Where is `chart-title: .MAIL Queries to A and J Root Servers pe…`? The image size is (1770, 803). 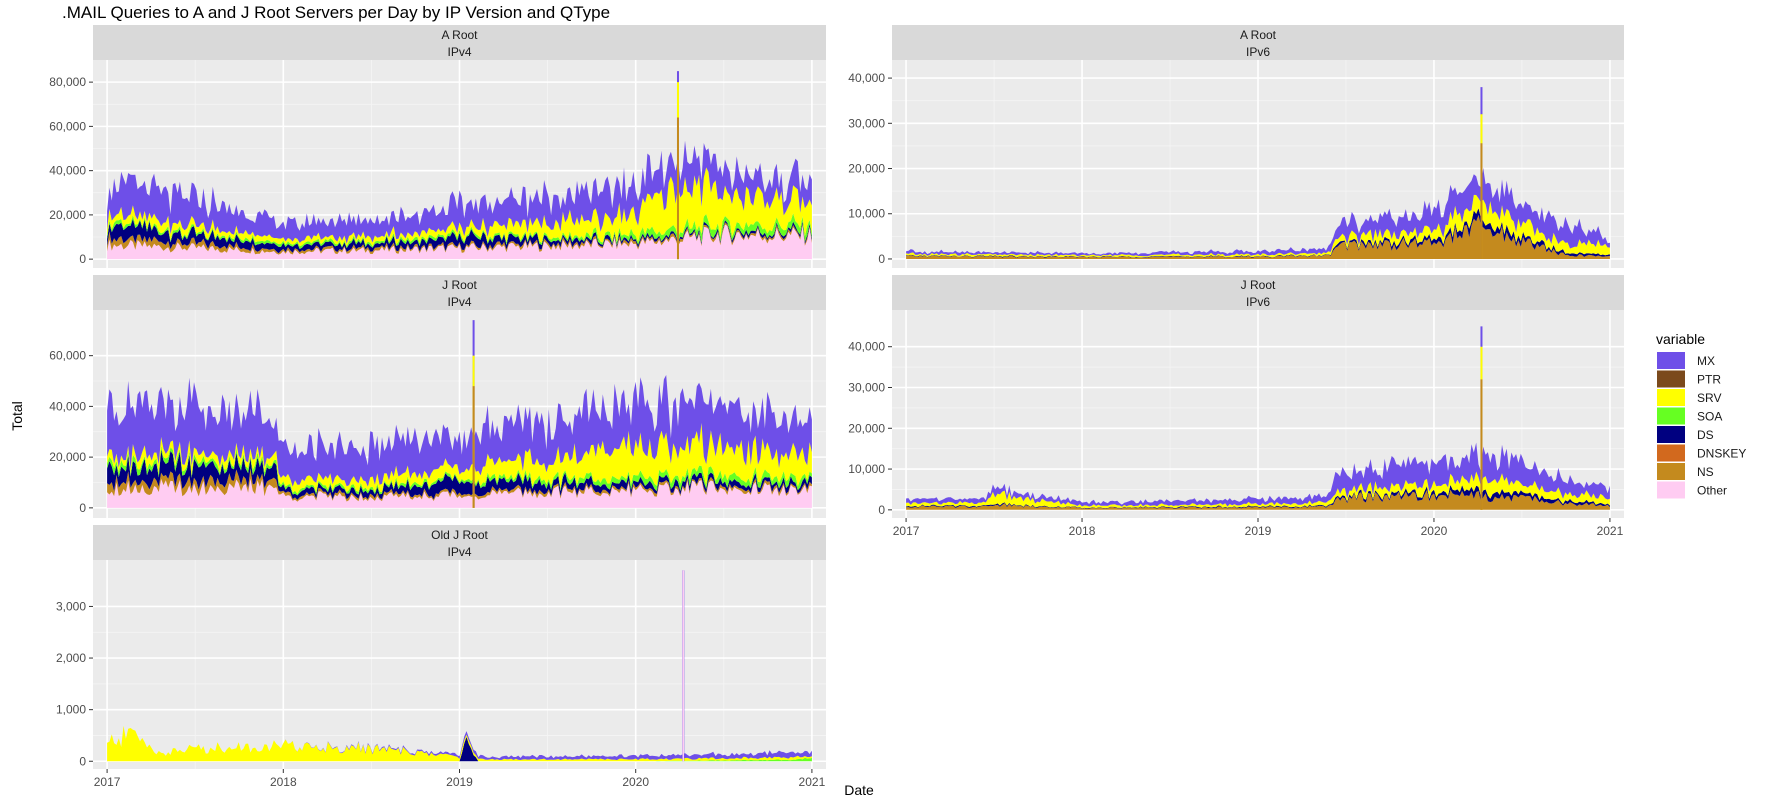
chart-title: .MAIL Queries to A and J Root Servers pe… is located at coordinates (336, 12).